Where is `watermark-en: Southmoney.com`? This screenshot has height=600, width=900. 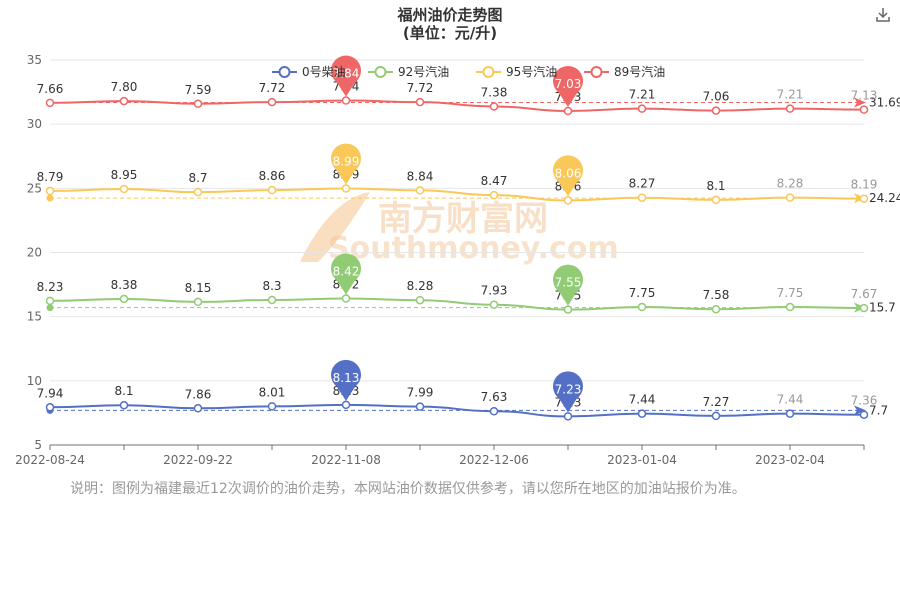 watermark-en: Southmoney.com is located at coordinates (473, 248).